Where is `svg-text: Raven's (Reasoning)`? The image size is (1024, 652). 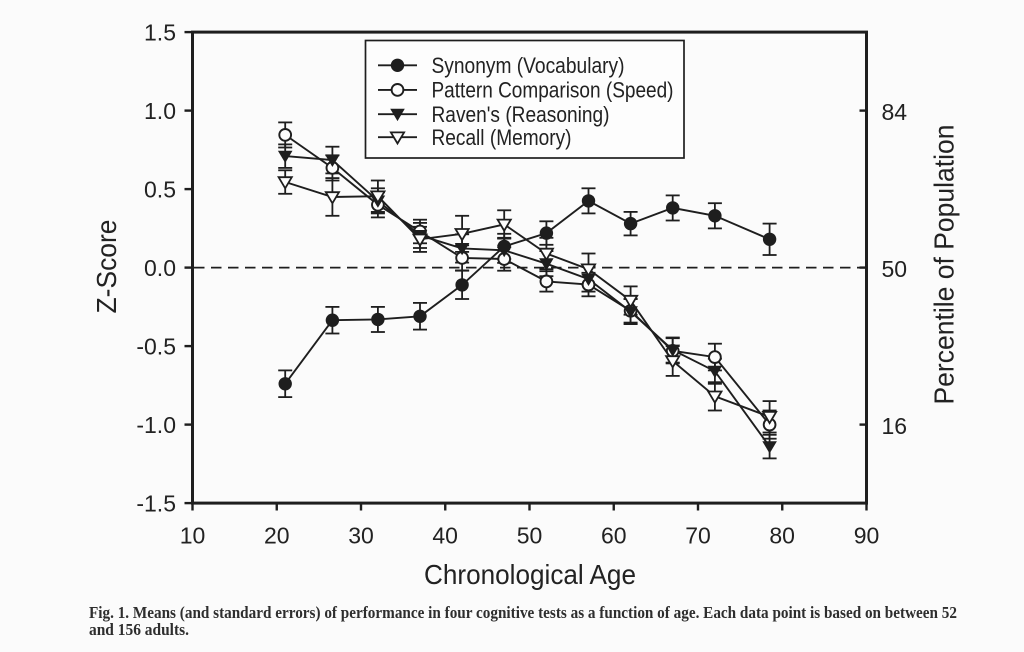
svg-text: Raven's (Reasoning) is located at coordinates (521, 114).